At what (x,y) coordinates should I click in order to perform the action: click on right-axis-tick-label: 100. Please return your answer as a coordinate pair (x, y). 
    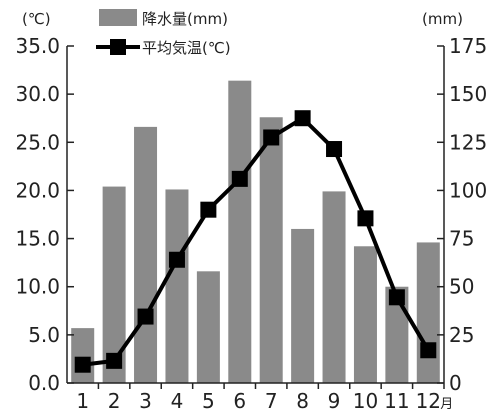
    Looking at the image, I should click on (468, 190).